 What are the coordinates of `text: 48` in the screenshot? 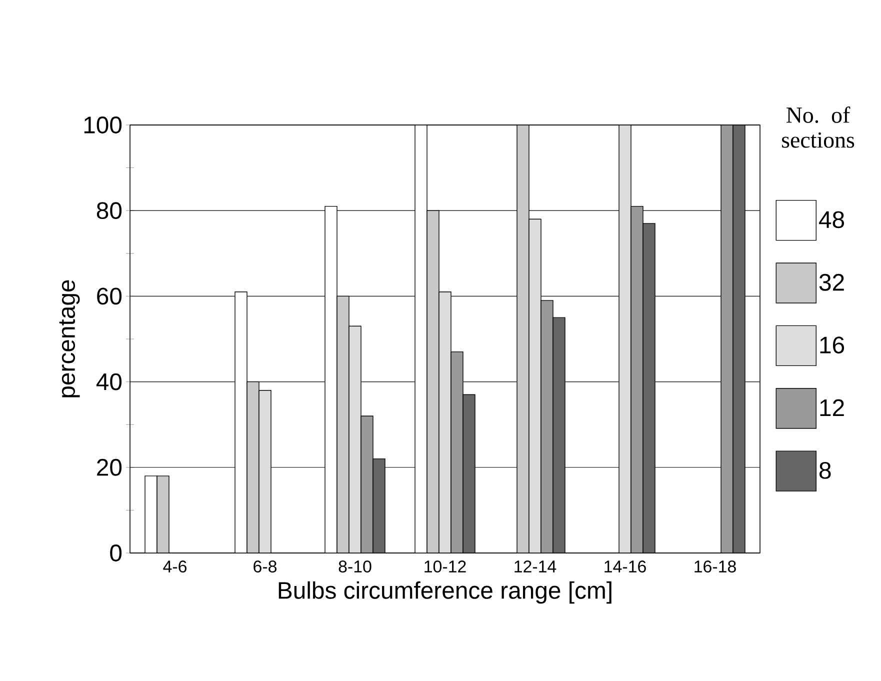 It's located at (831, 219).